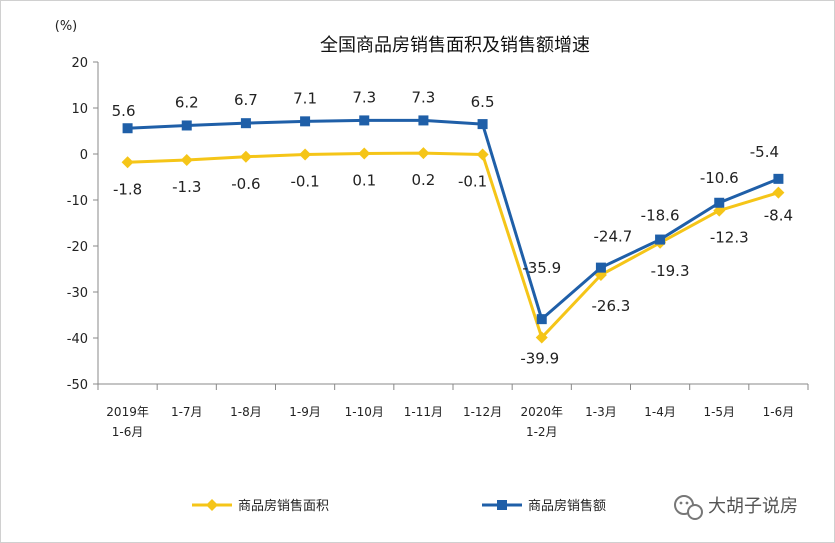 The width and height of the screenshot is (835, 543). I want to click on y-tick-label: -40, so click(77, 339).